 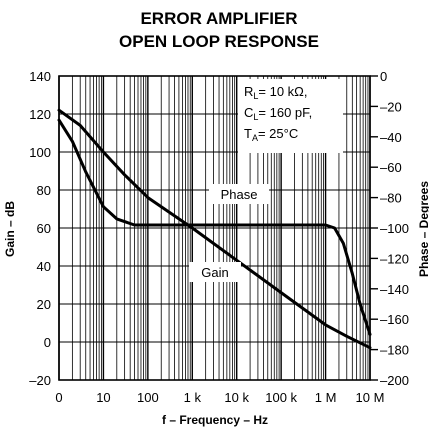 I want to click on chart-title-line-1: ERROR AMPLIFIER, so click(x=218, y=18).